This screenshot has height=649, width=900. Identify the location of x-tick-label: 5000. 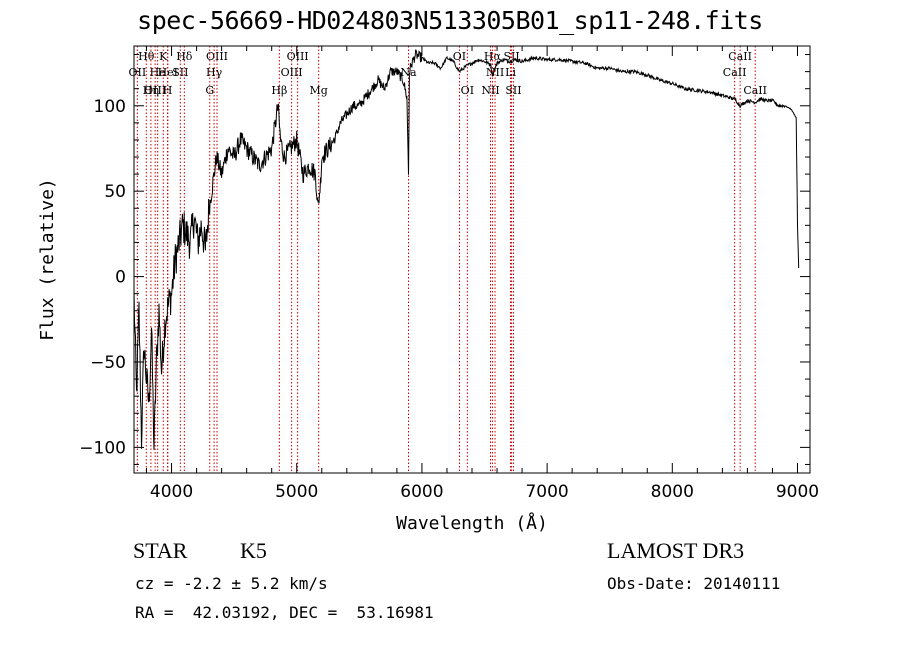
(296, 492).